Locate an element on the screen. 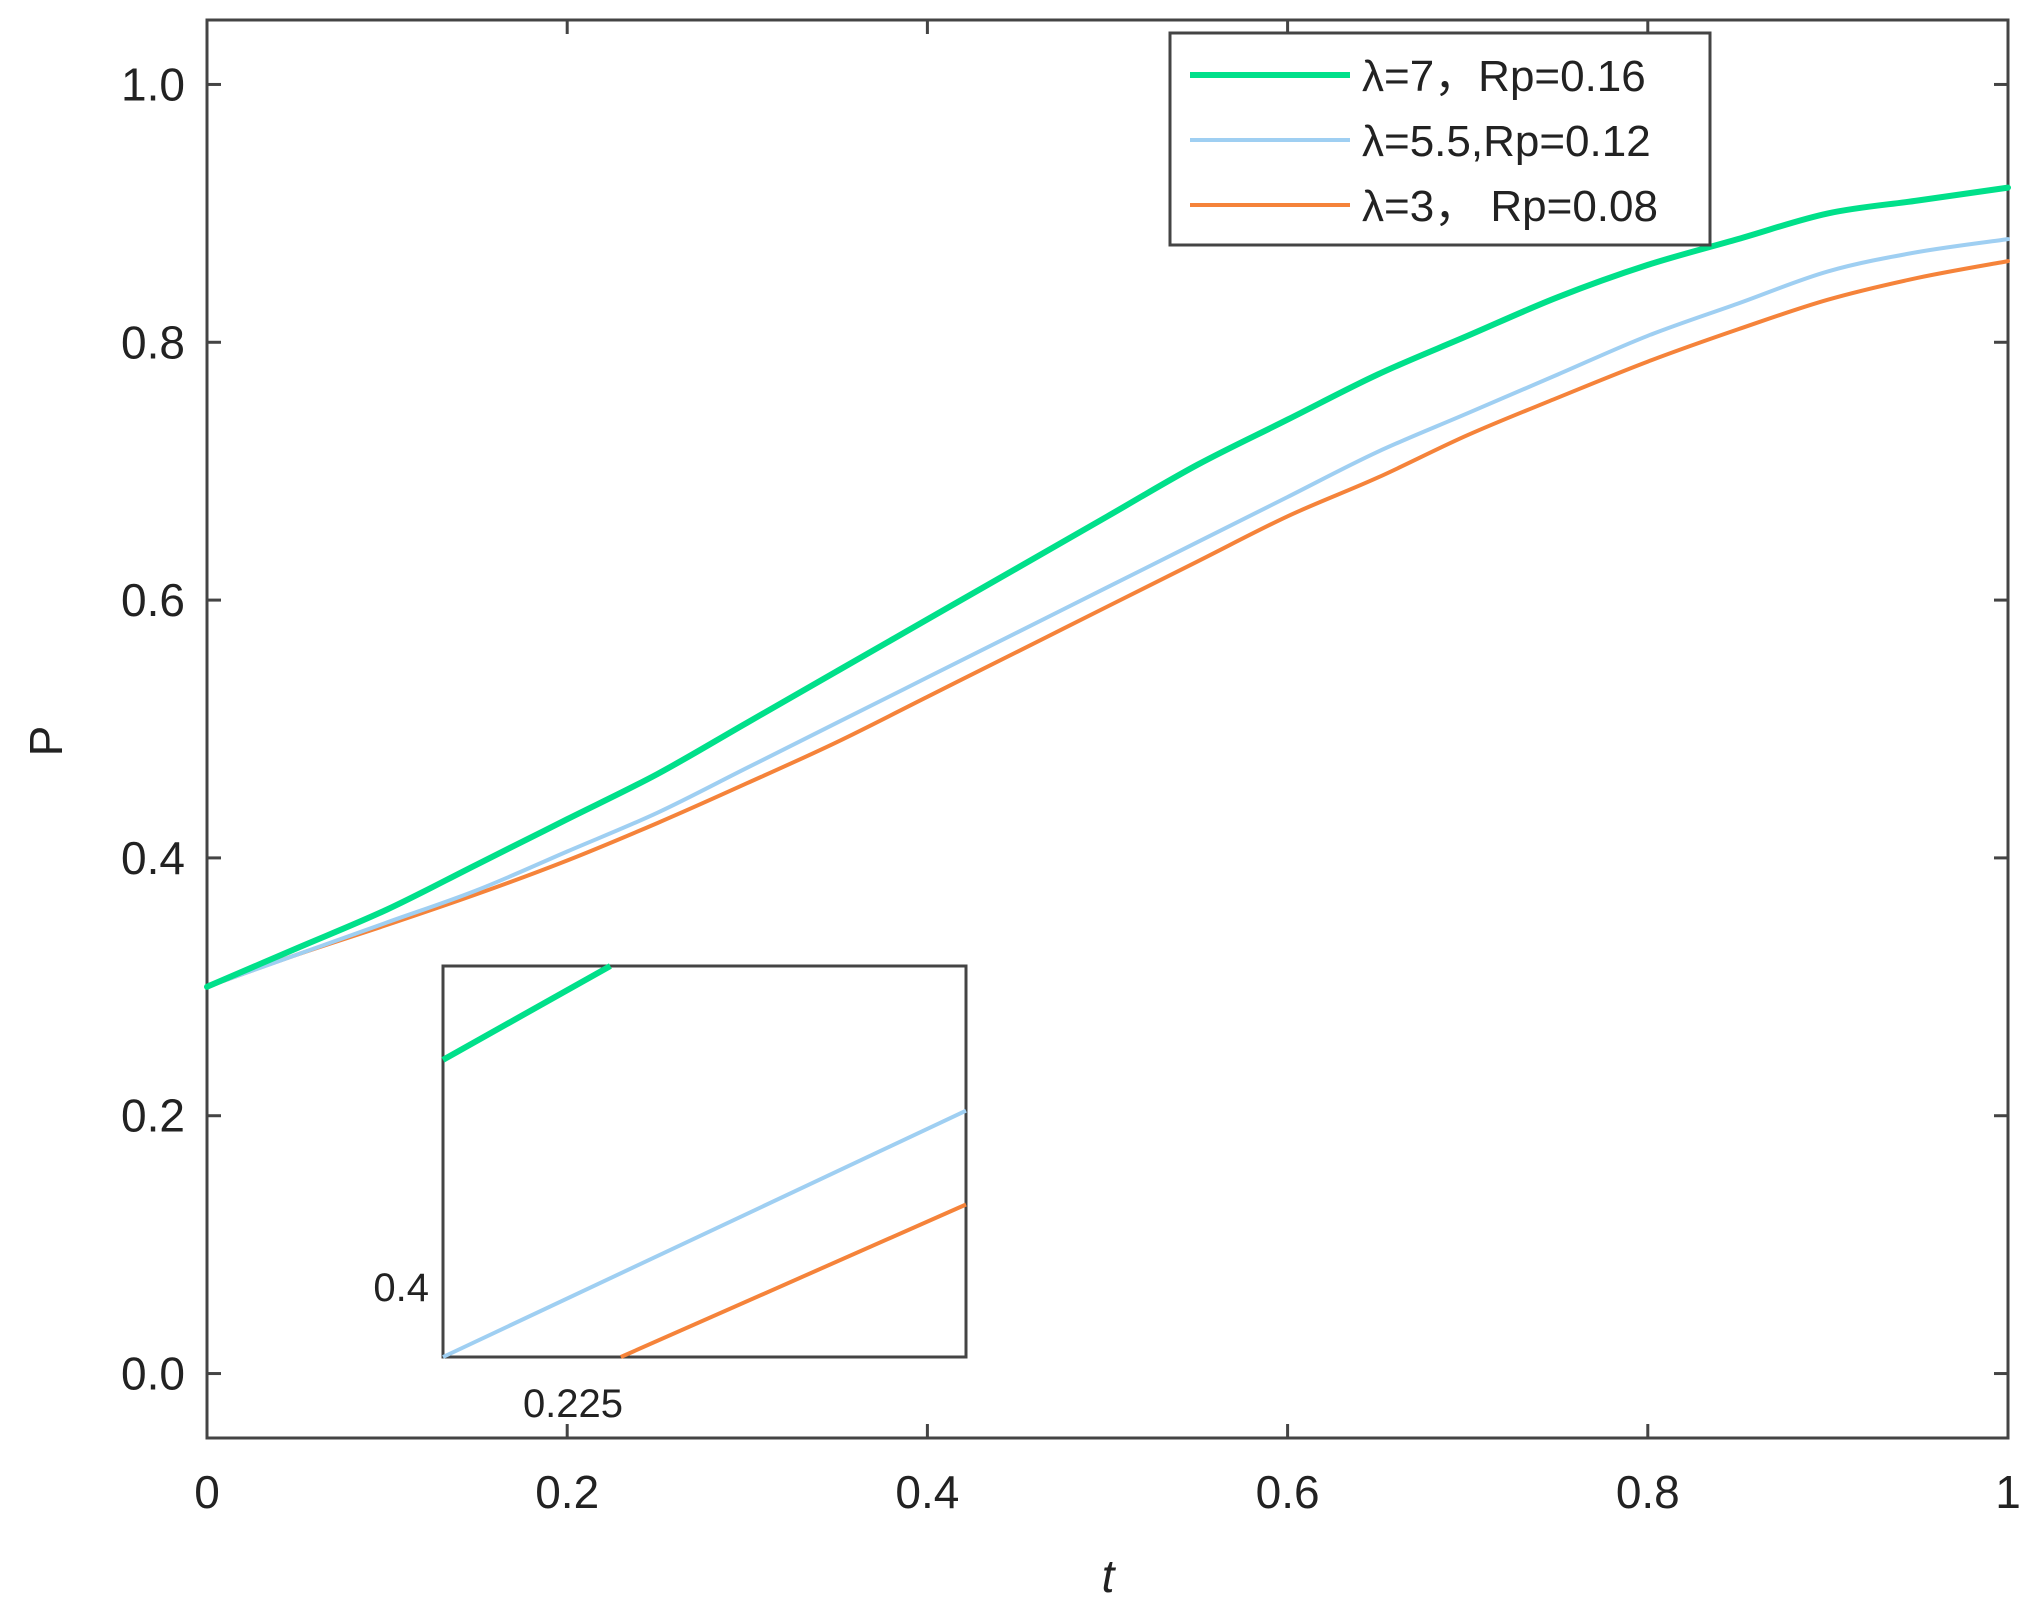  inset-y-tick-label: 0.4 is located at coordinates (401, 1288).